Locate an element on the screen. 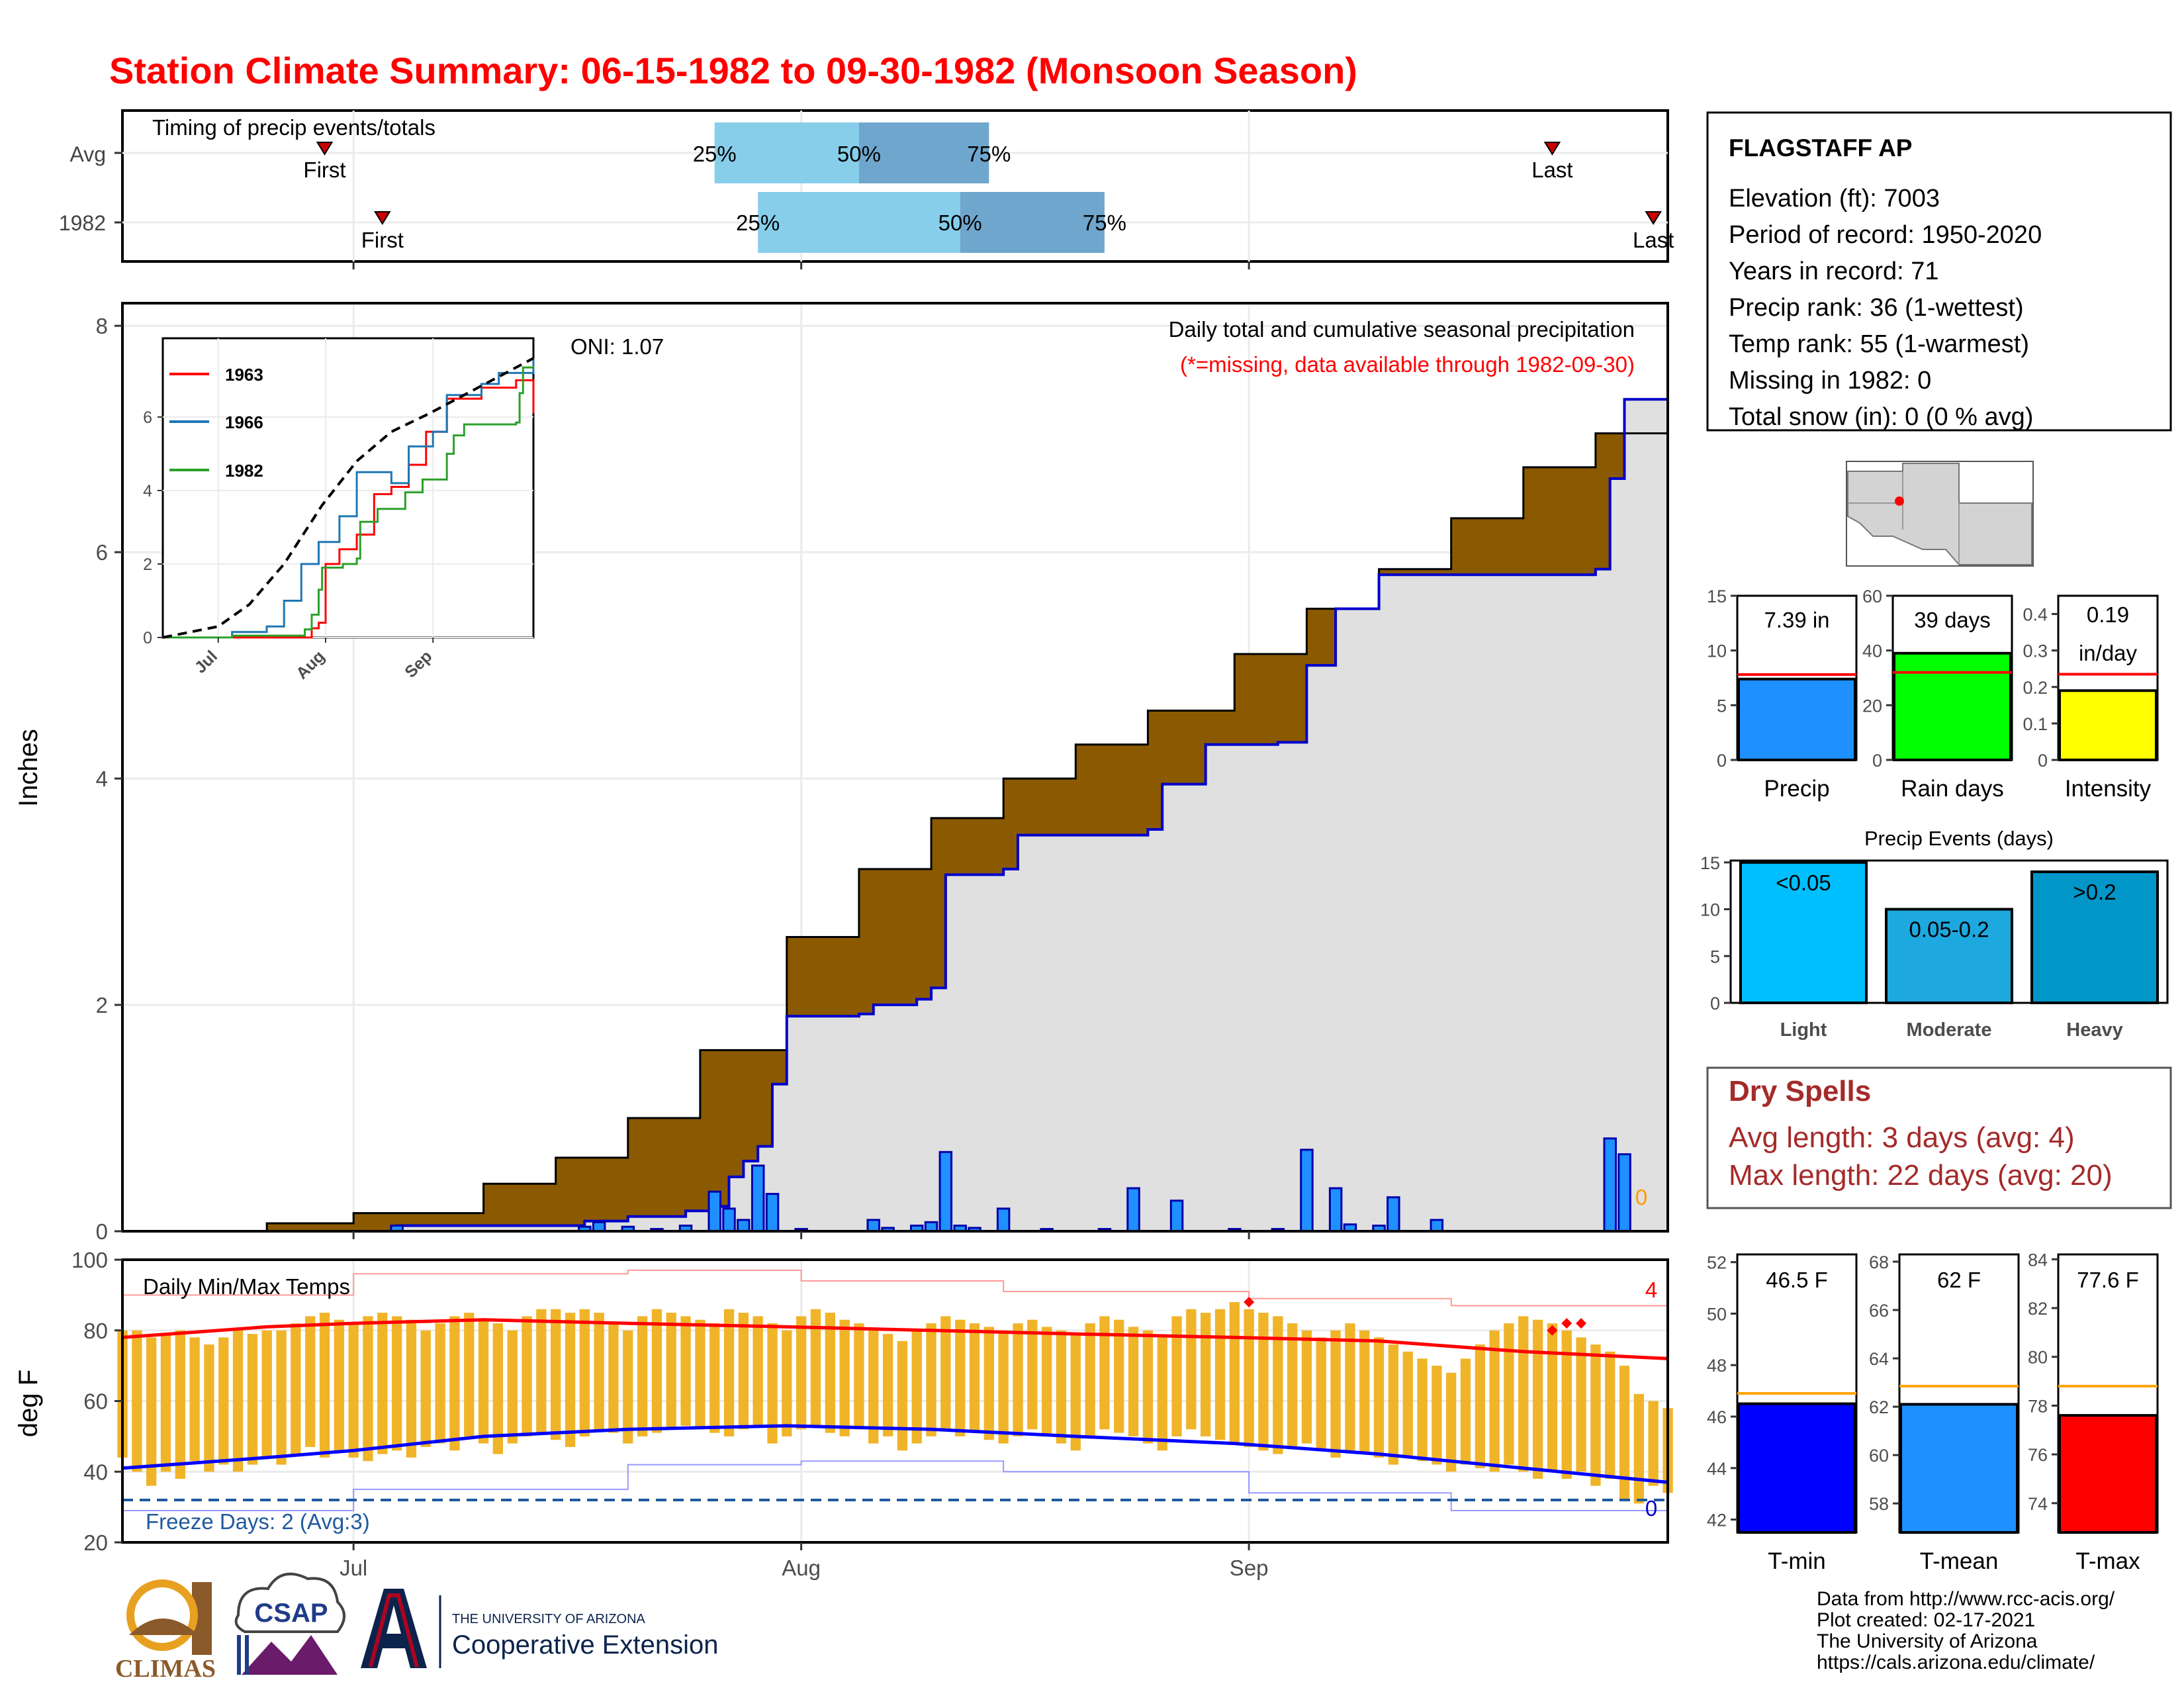  panel-y-tick-label: 58 is located at coordinates (1879, 1504).